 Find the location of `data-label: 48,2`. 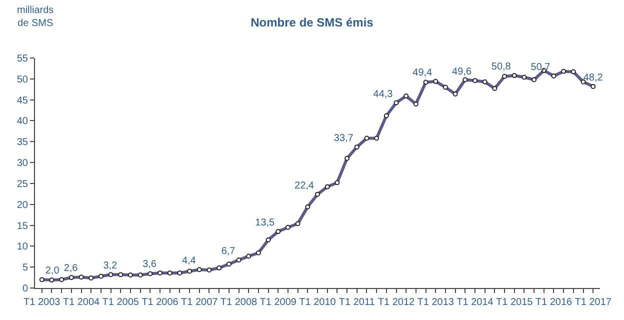

data-label: 48,2 is located at coordinates (593, 78).